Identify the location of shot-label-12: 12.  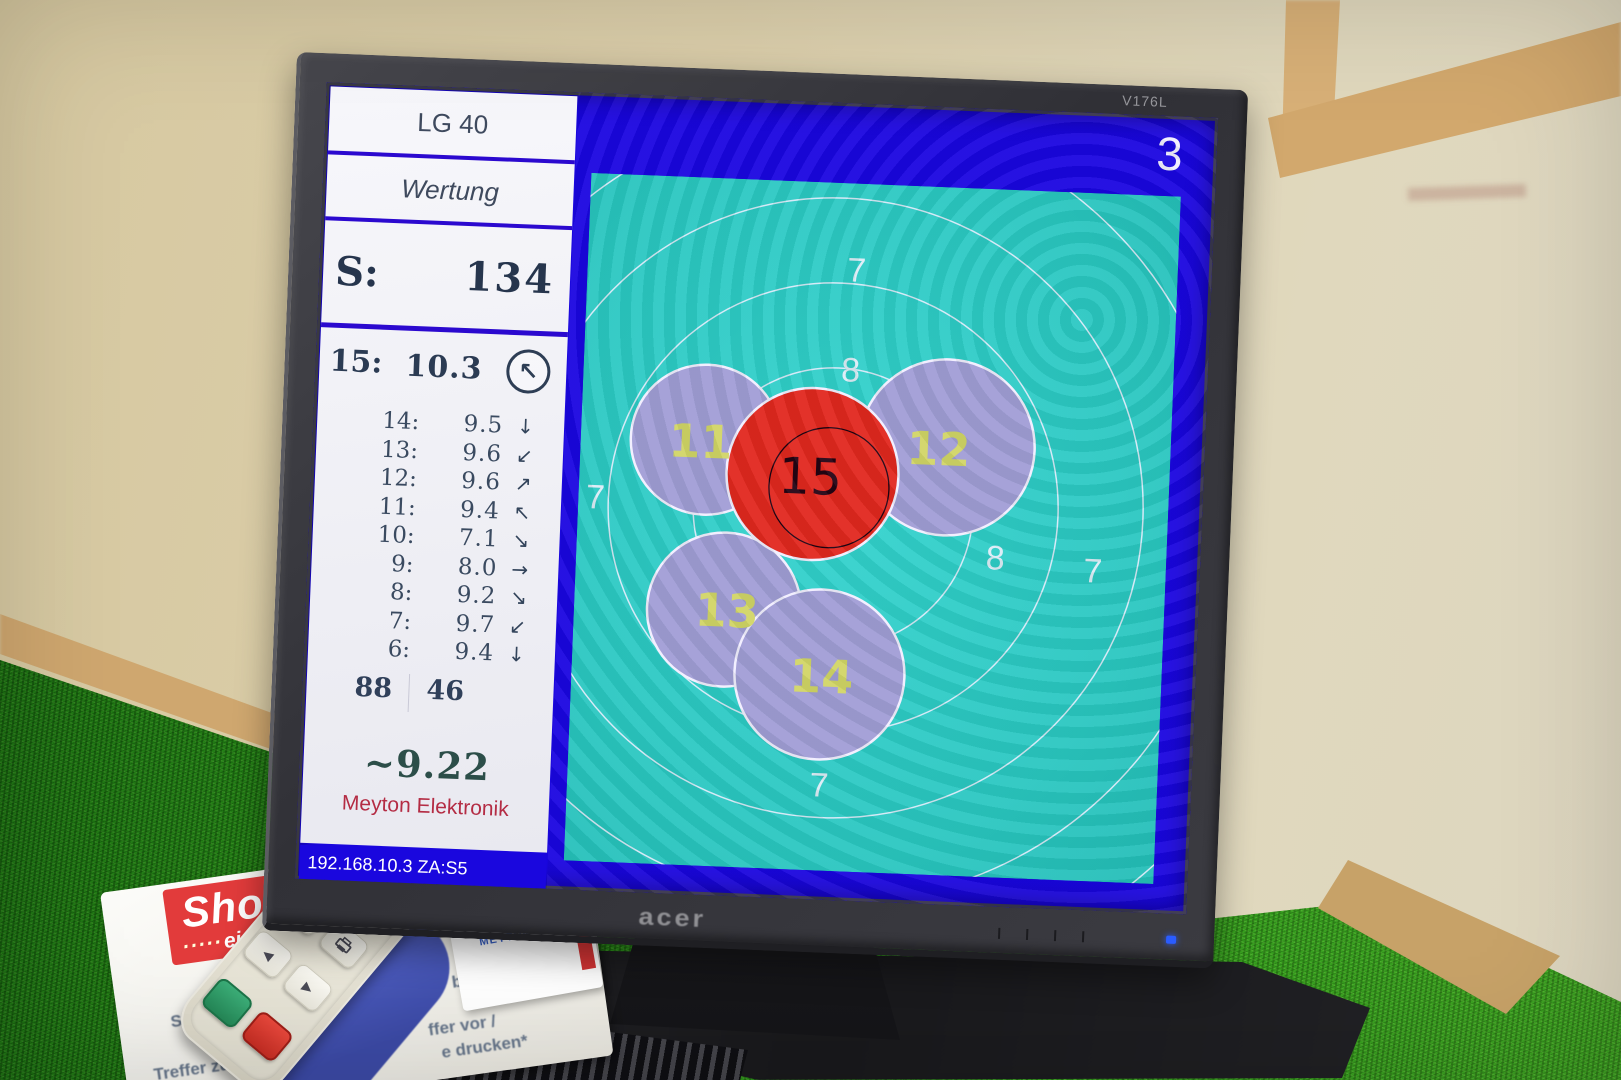
(939, 449).